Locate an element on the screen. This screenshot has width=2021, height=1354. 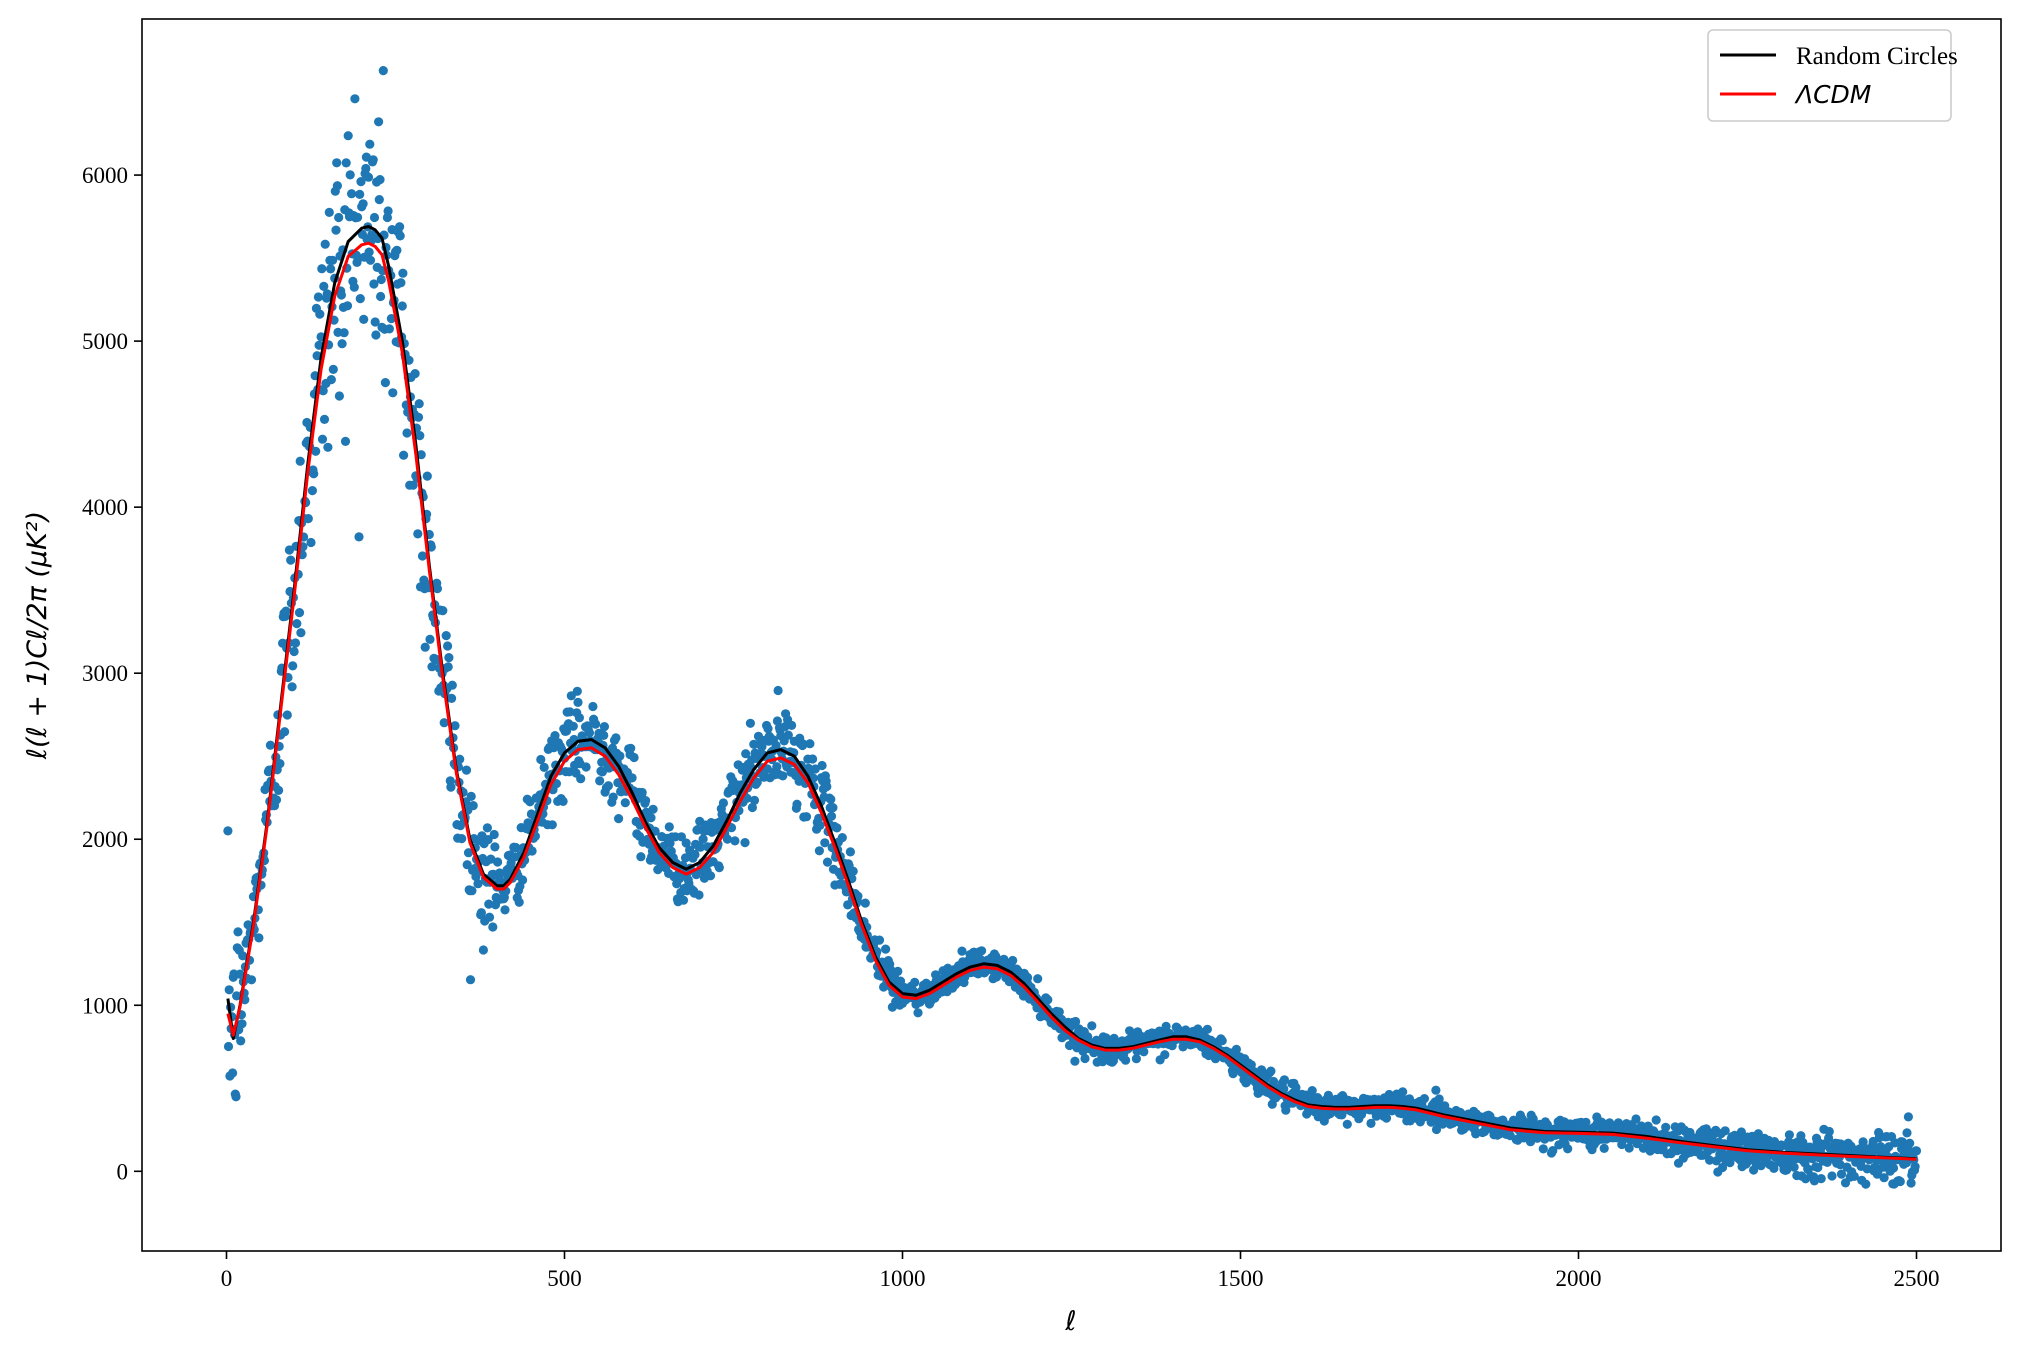
x-axis-label: ℓ is located at coordinates (1070, 1321).